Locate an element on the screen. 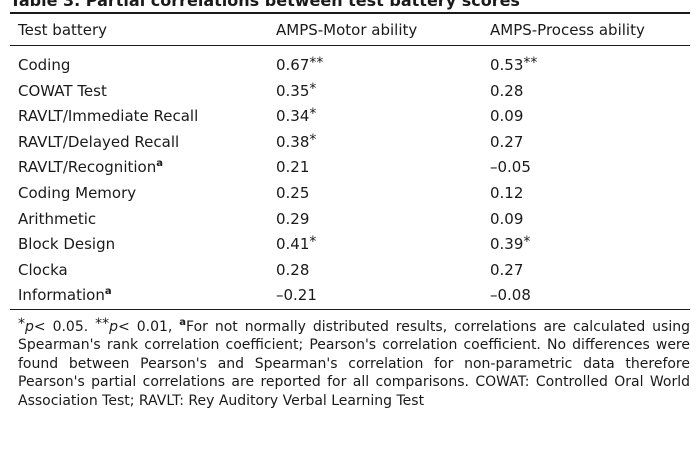 The image size is (700, 460). motor-value: 0.34 is located at coordinates (293, 116).